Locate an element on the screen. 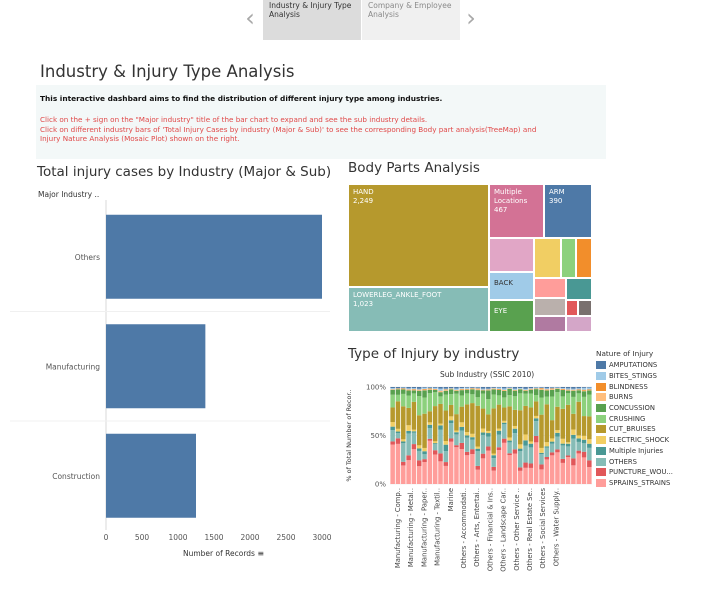  story-tab-company: Company & Employee Analysis is located at coordinates (411, 20).